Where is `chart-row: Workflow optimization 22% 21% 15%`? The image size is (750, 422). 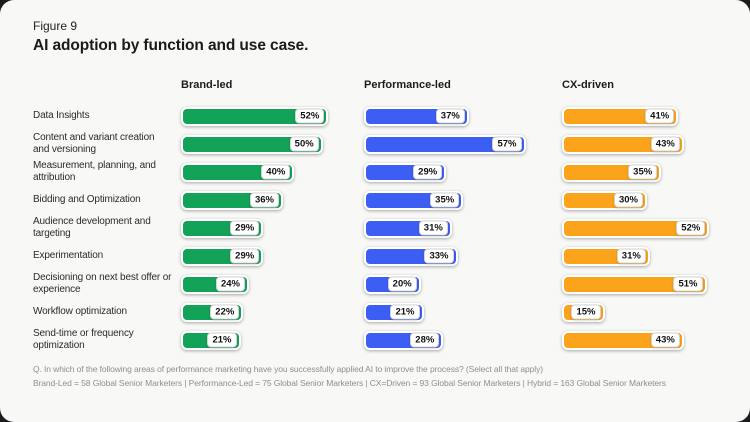
chart-row: Workflow optimization 22% 21% 15% is located at coordinates (384, 312).